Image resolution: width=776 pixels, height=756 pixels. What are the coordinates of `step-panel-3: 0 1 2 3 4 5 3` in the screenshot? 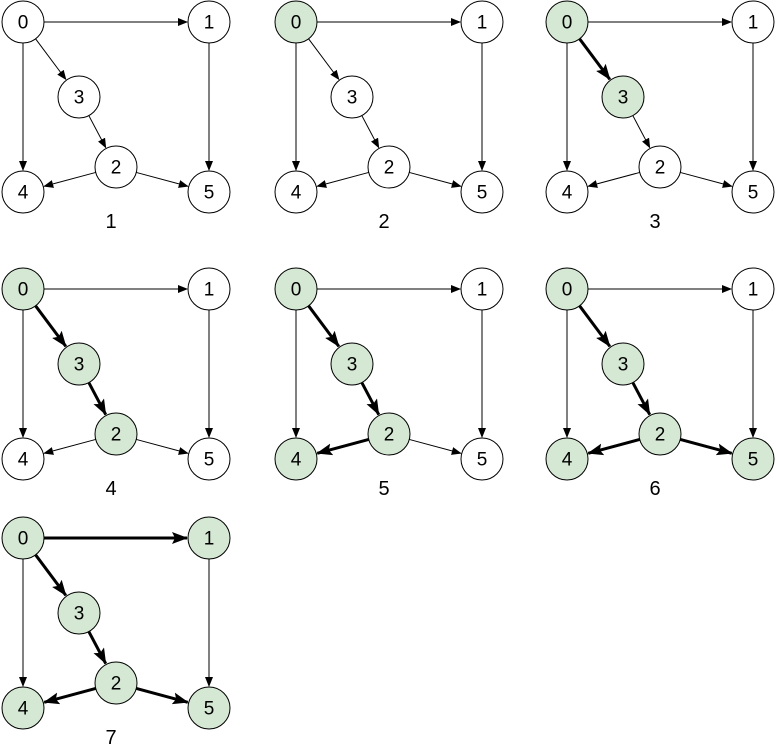 It's located at (660, 116).